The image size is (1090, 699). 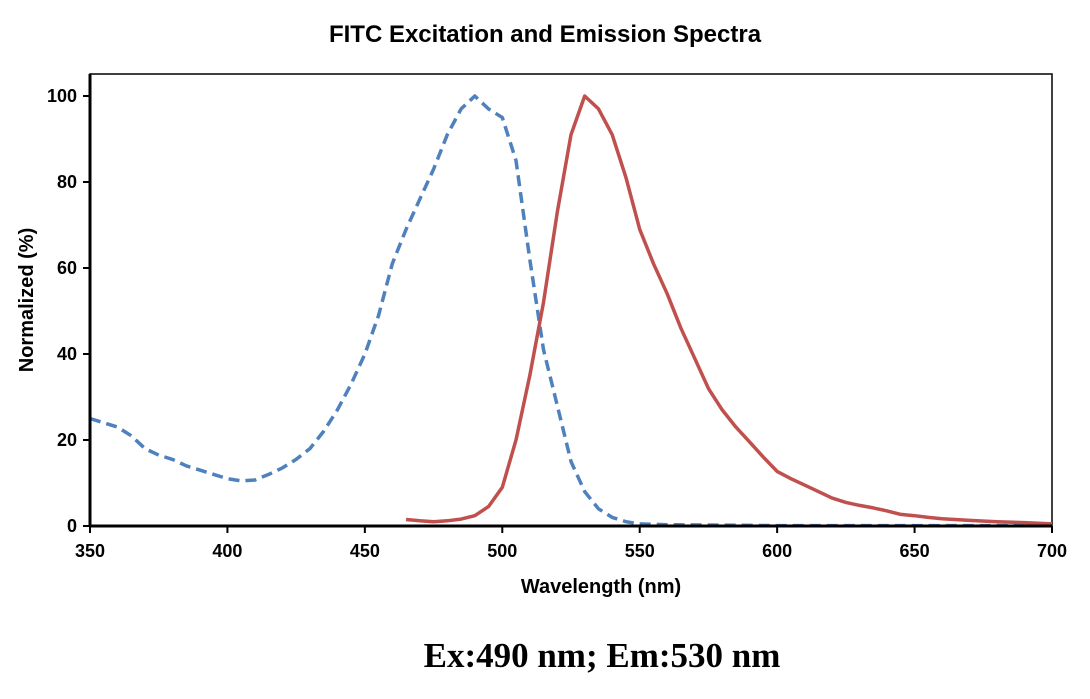 I want to click on x-tick-label: 700, so click(x=1052, y=551).